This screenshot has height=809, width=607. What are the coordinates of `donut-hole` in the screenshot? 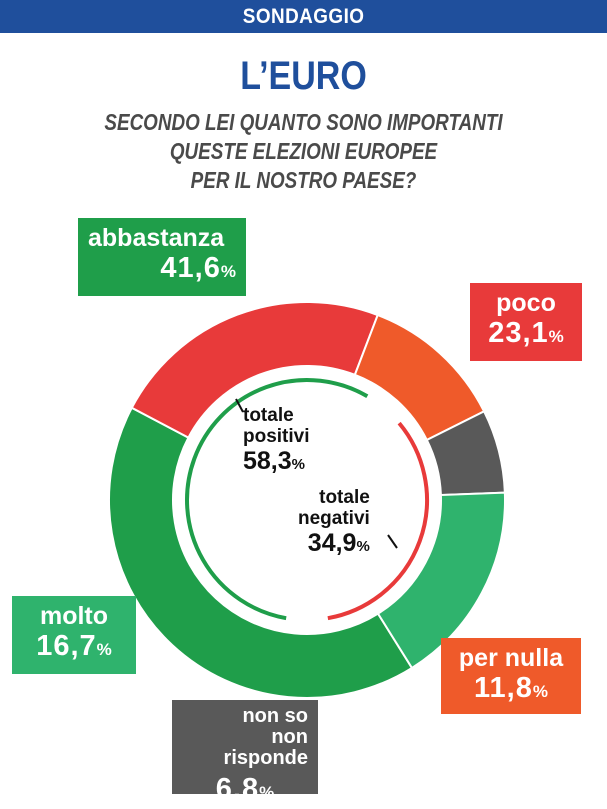 It's located at (307, 500).